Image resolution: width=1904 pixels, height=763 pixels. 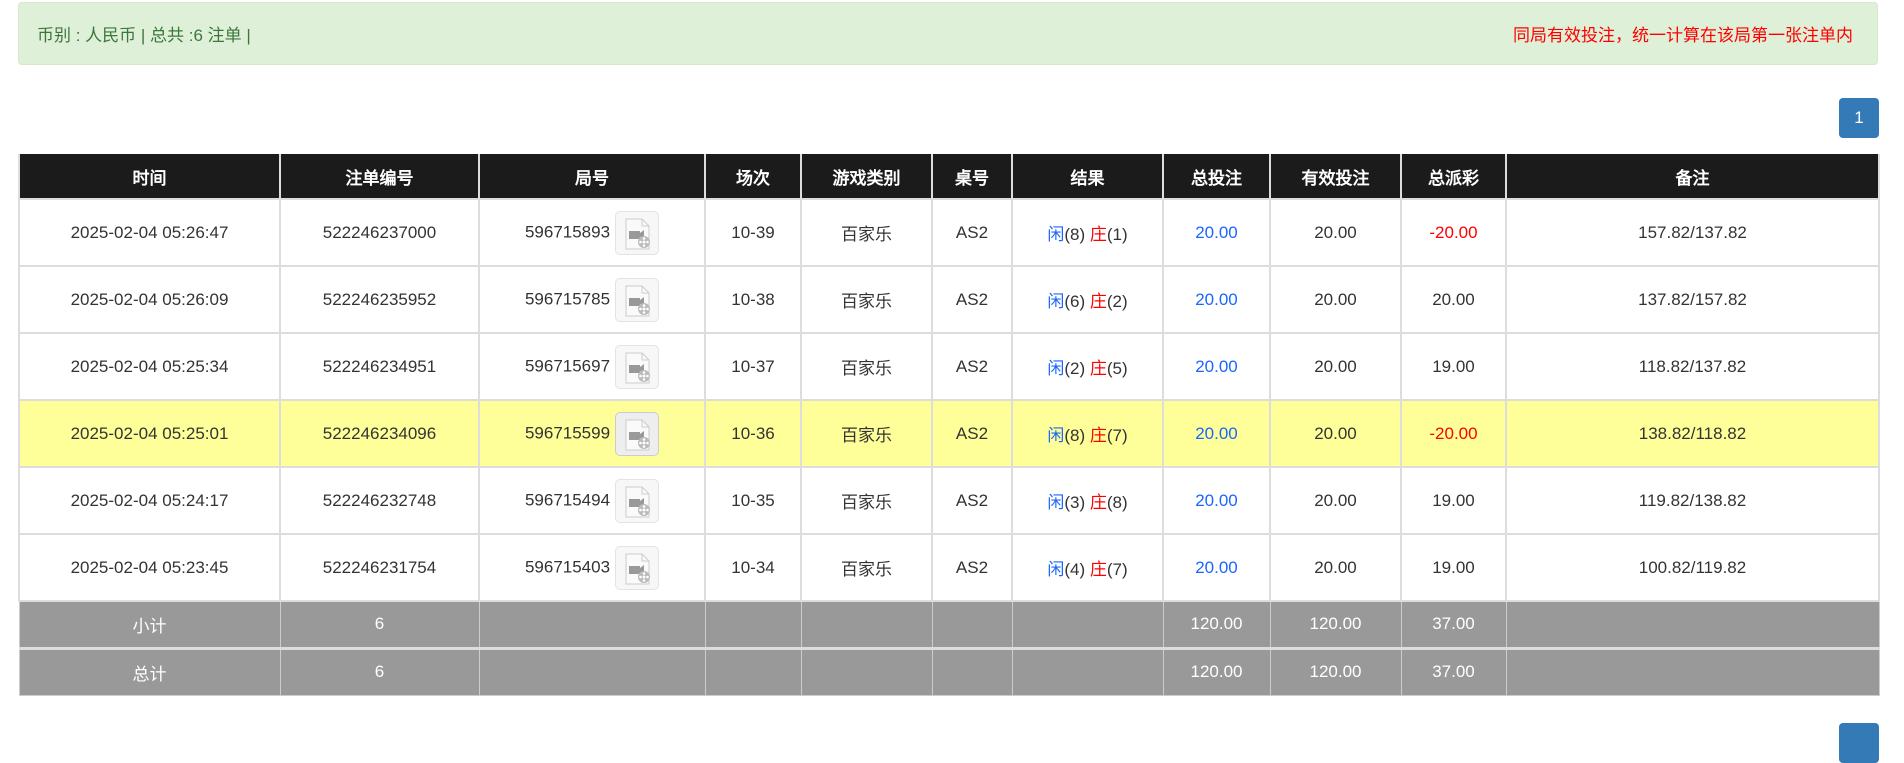 I want to click on round-number: 596715494, so click(x=567, y=499).